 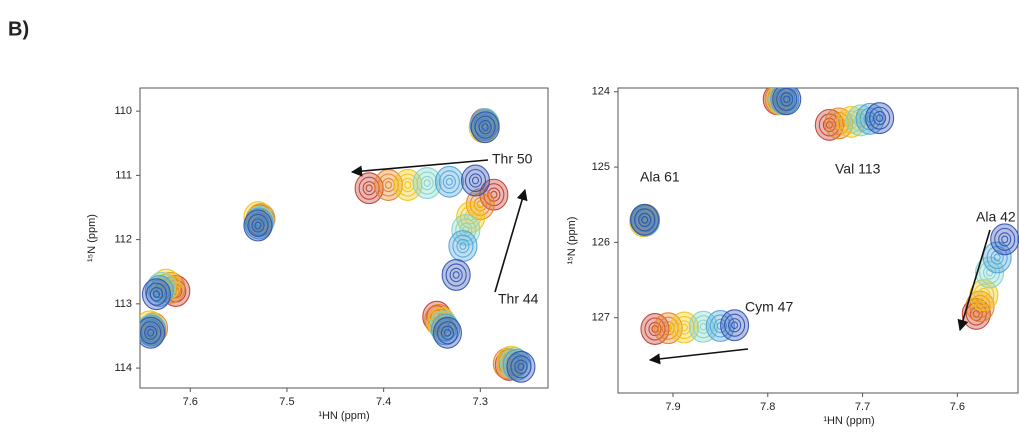 What do you see at coordinates (123, 175) in the screenshot?
I see `y-tick-label: 111` at bounding box center [123, 175].